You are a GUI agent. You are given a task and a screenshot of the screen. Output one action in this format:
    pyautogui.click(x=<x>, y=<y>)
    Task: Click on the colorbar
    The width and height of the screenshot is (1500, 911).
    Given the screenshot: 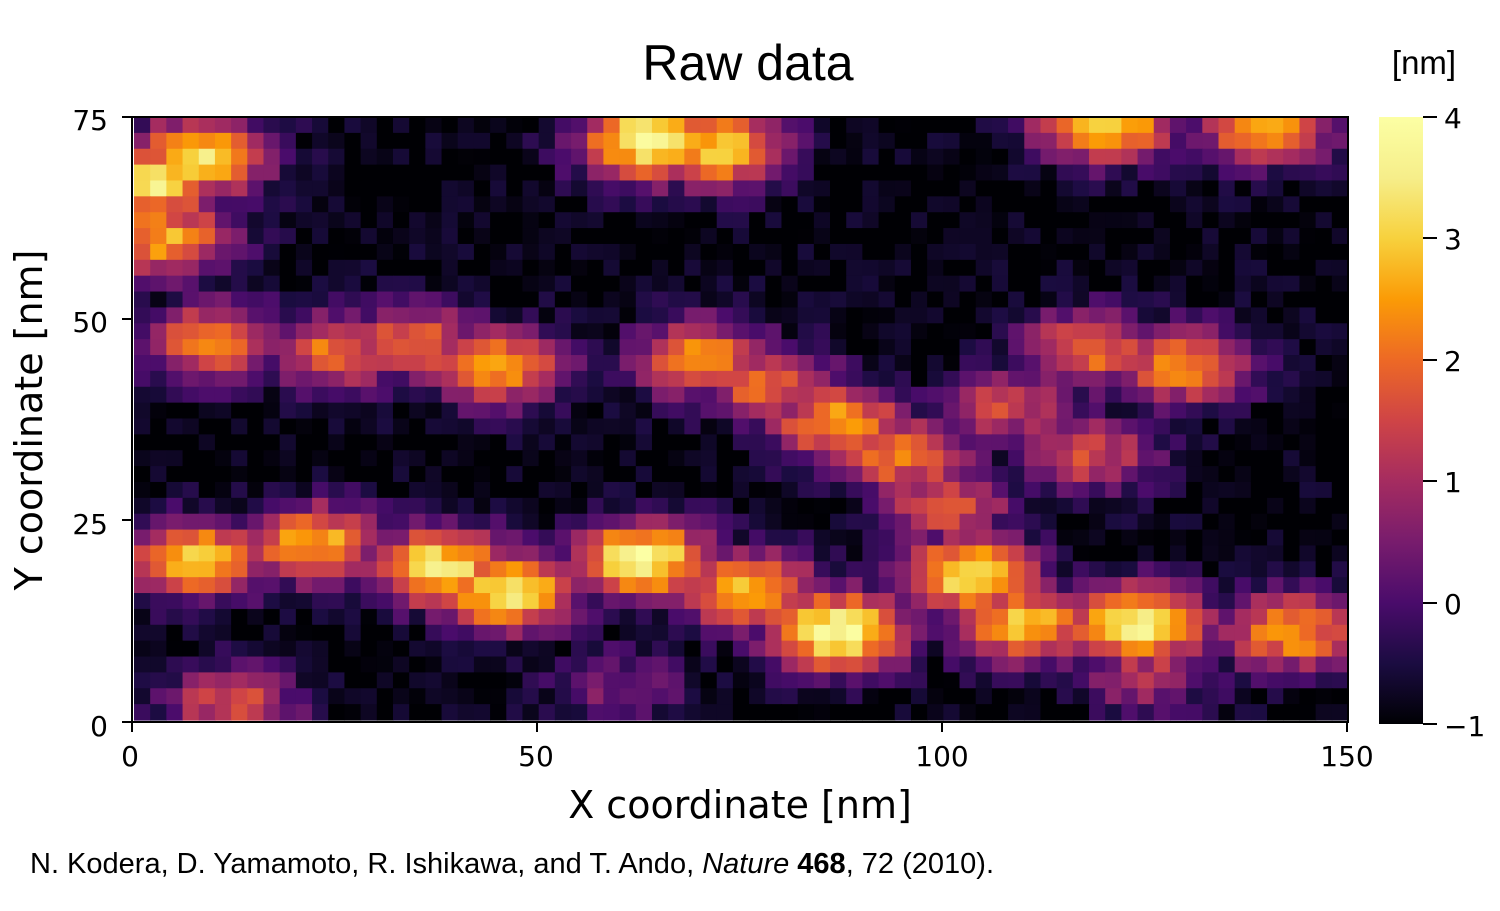 What is the action you would take?
    pyautogui.click(x=1401, y=420)
    